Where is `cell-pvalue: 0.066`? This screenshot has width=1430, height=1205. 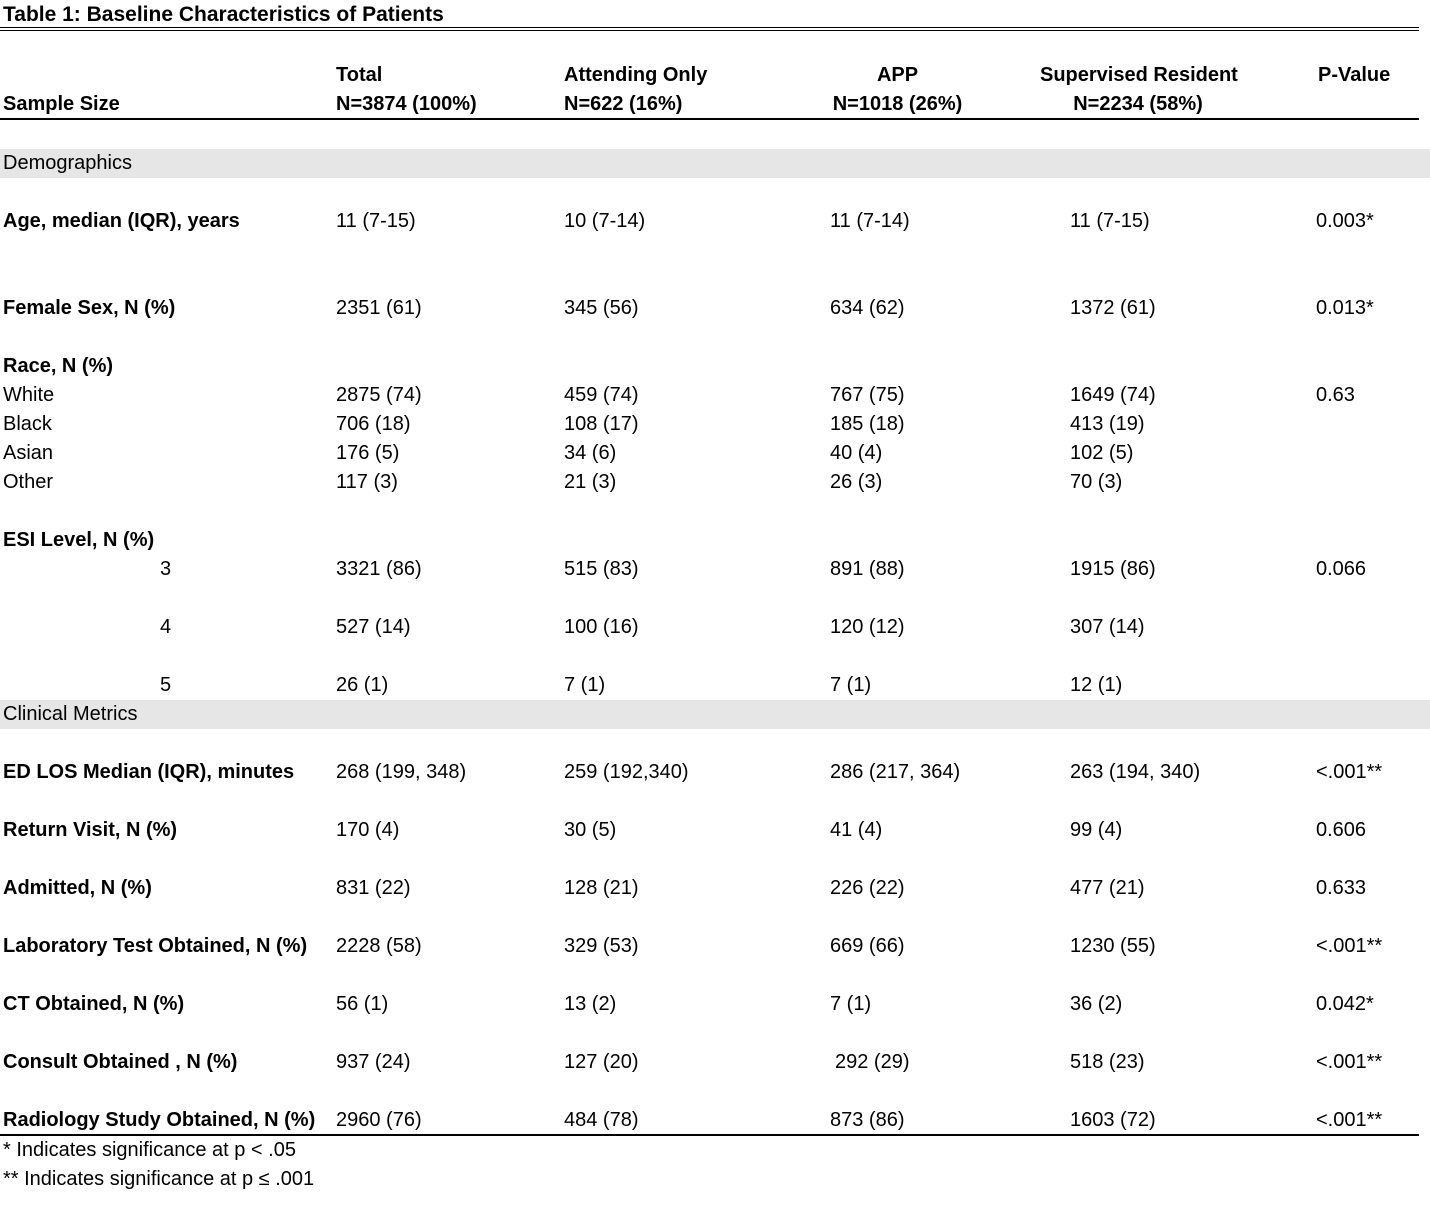 cell-pvalue: 0.066 is located at coordinates (1341, 569).